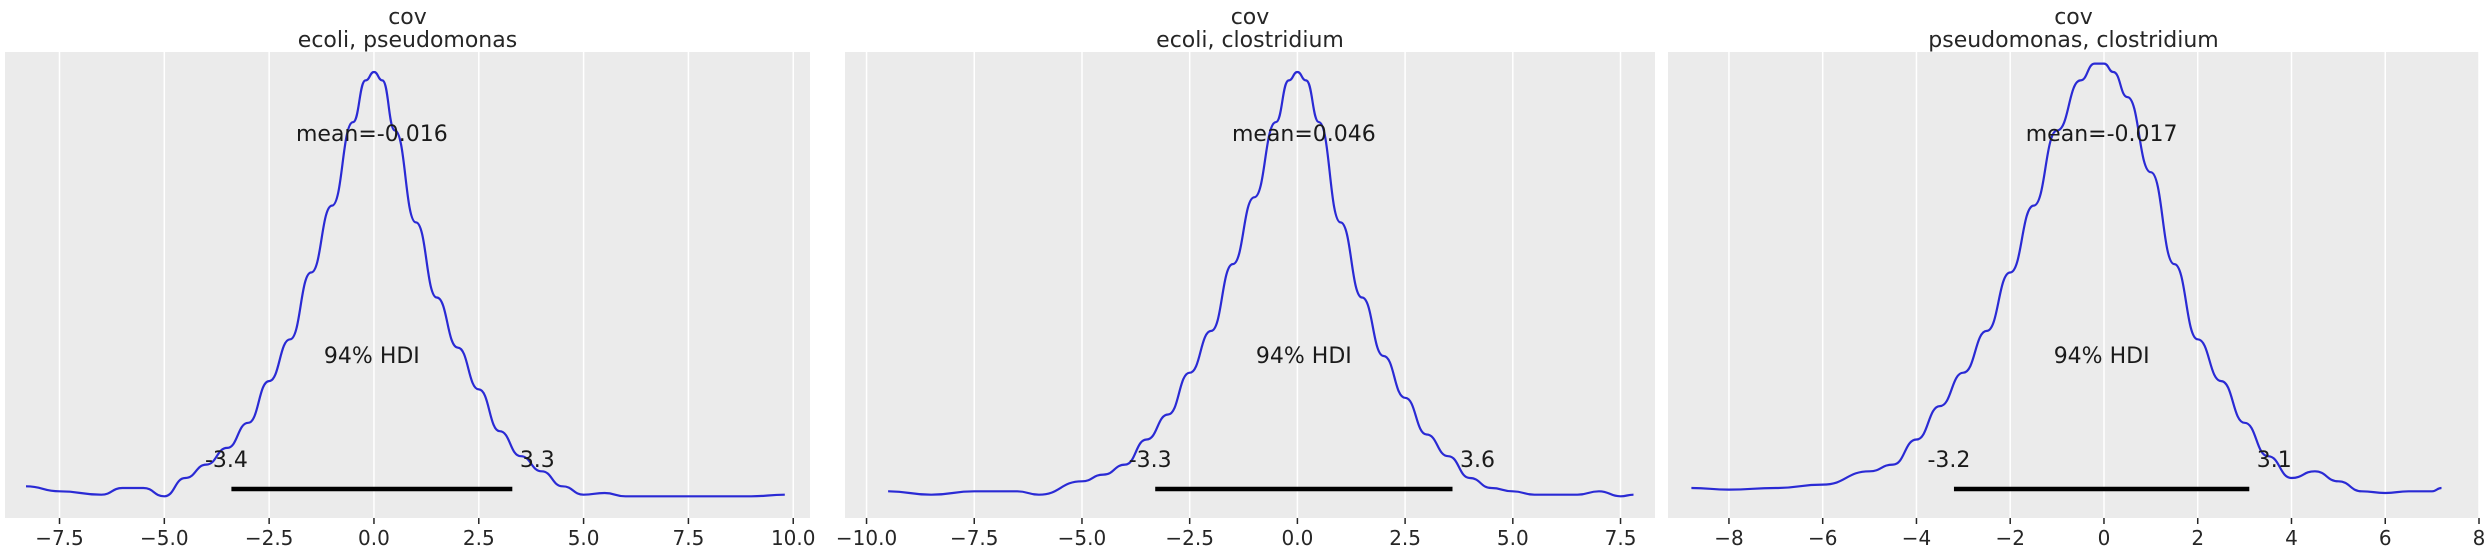  Describe the element at coordinates (407, 40) in the screenshot. I see `chart-subtitle: ecoli, pseudomonas` at that location.